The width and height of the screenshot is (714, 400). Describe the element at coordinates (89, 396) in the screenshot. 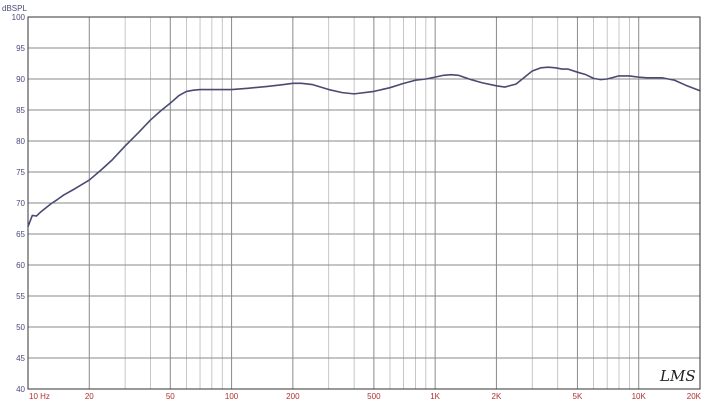

I see `x-tick-label: 20` at that location.